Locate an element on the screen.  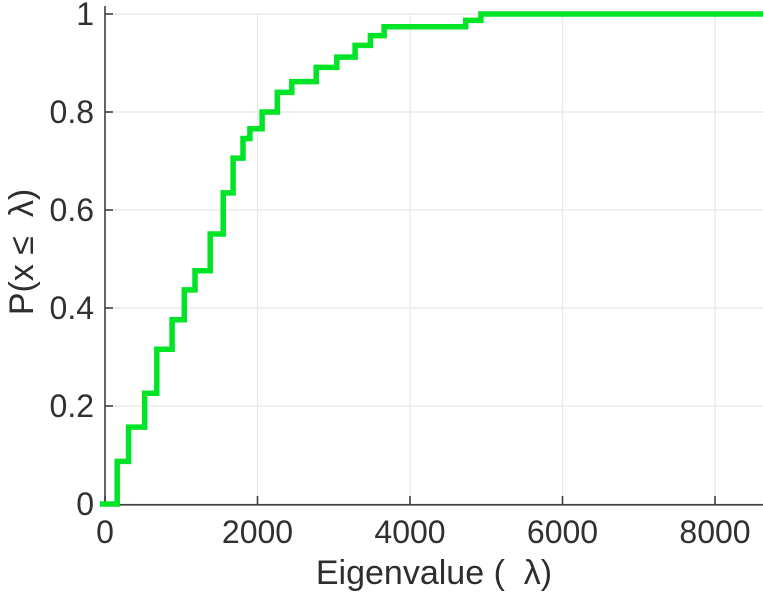
x-axis-label: Eigenvalue ( λ) is located at coordinates (434, 573).